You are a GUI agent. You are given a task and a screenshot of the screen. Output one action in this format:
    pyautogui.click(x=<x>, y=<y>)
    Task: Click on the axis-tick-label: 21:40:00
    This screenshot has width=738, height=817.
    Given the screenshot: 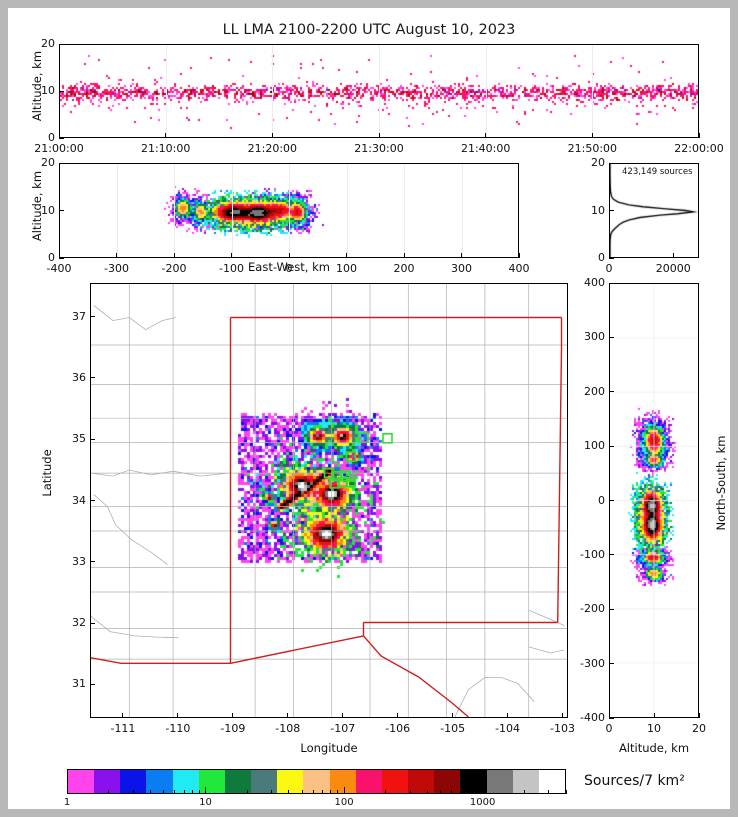 What is the action you would take?
    pyautogui.click(x=485, y=148)
    